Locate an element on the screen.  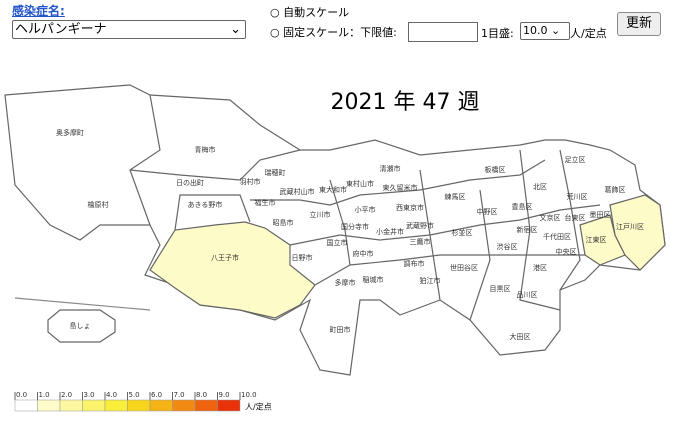
region-label: 三鷹市 is located at coordinates (420, 241).